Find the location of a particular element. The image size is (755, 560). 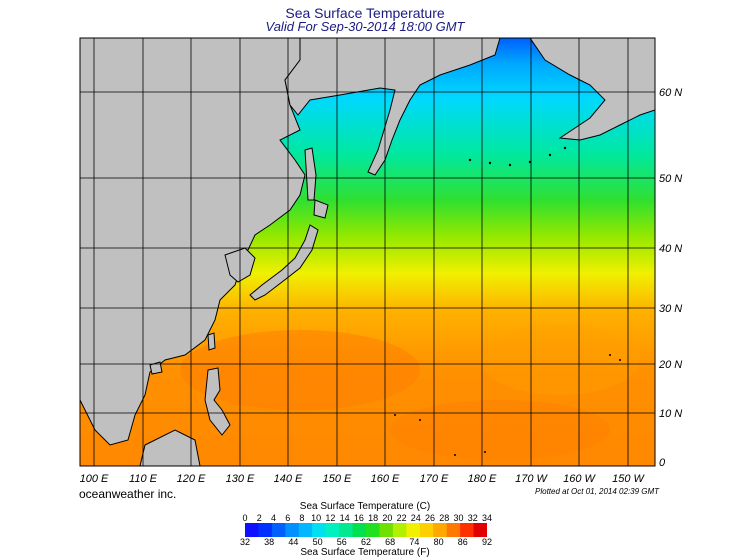

celsius-tick-label: 2 is located at coordinates (259, 518).